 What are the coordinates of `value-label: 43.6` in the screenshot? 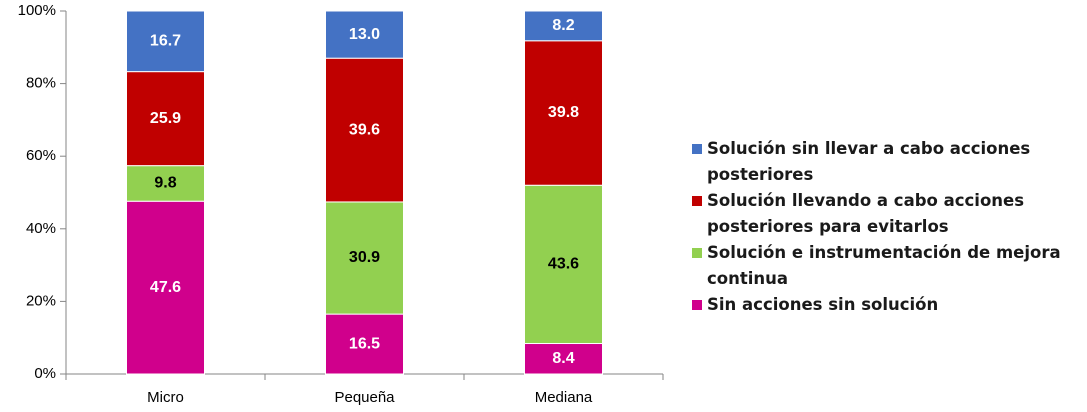 It's located at (563, 264).